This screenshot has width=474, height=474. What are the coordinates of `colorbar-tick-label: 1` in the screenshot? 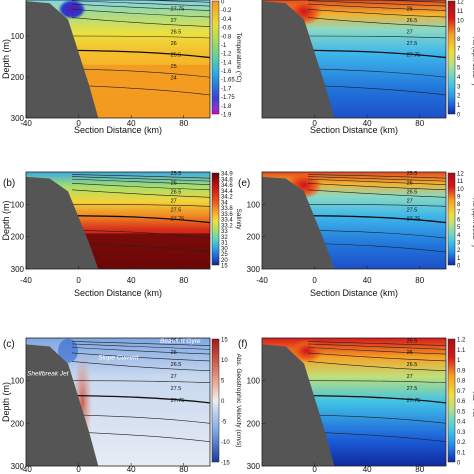 It's located at (459, 259).